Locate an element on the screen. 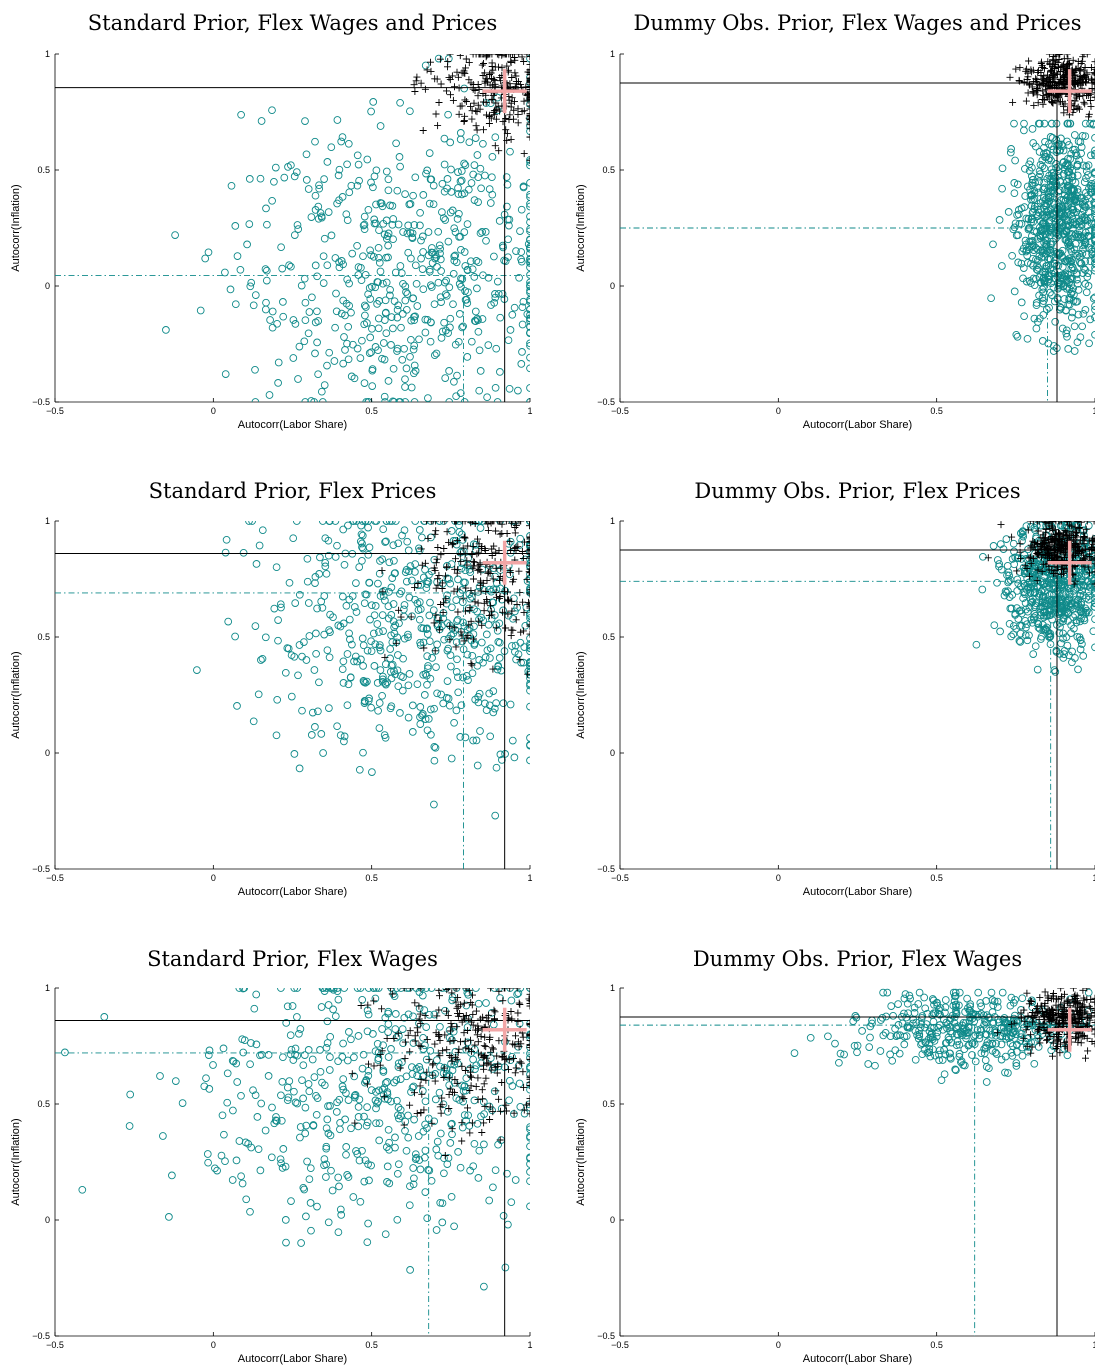 The width and height of the screenshot is (1095, 1368). y-tick-label: 0 is located at coordinates (47, 286).